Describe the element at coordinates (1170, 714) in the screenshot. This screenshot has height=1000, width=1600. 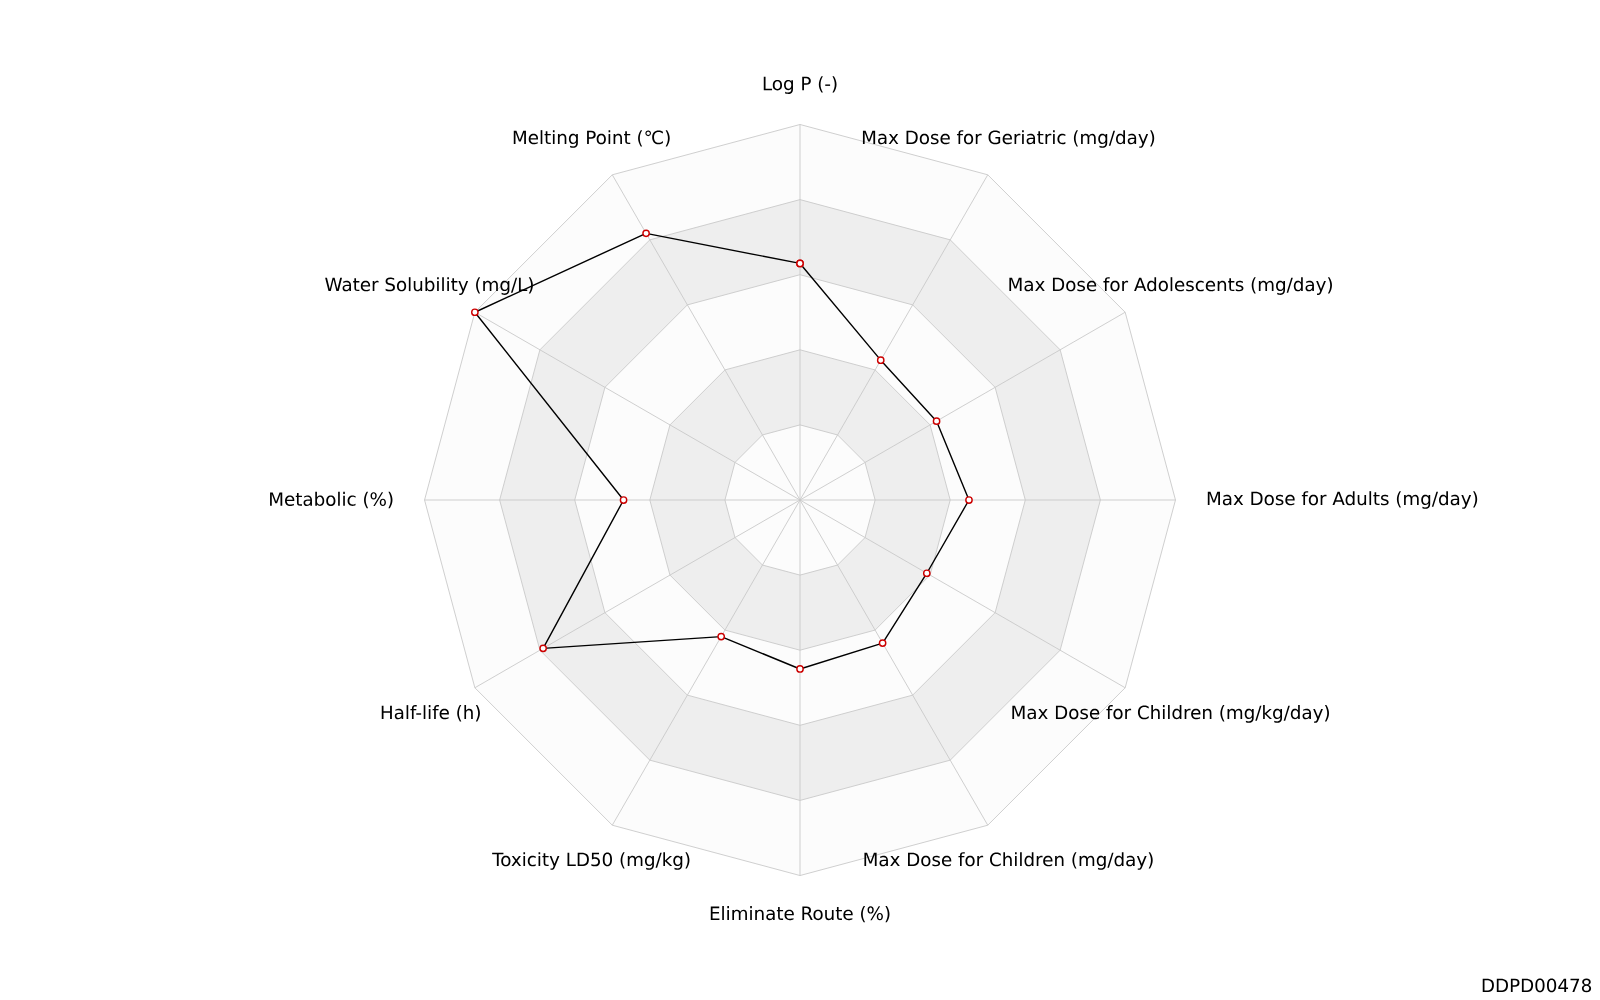
I see `spoke-label: Max Dose for Children (mg/kg/day)` at that location.